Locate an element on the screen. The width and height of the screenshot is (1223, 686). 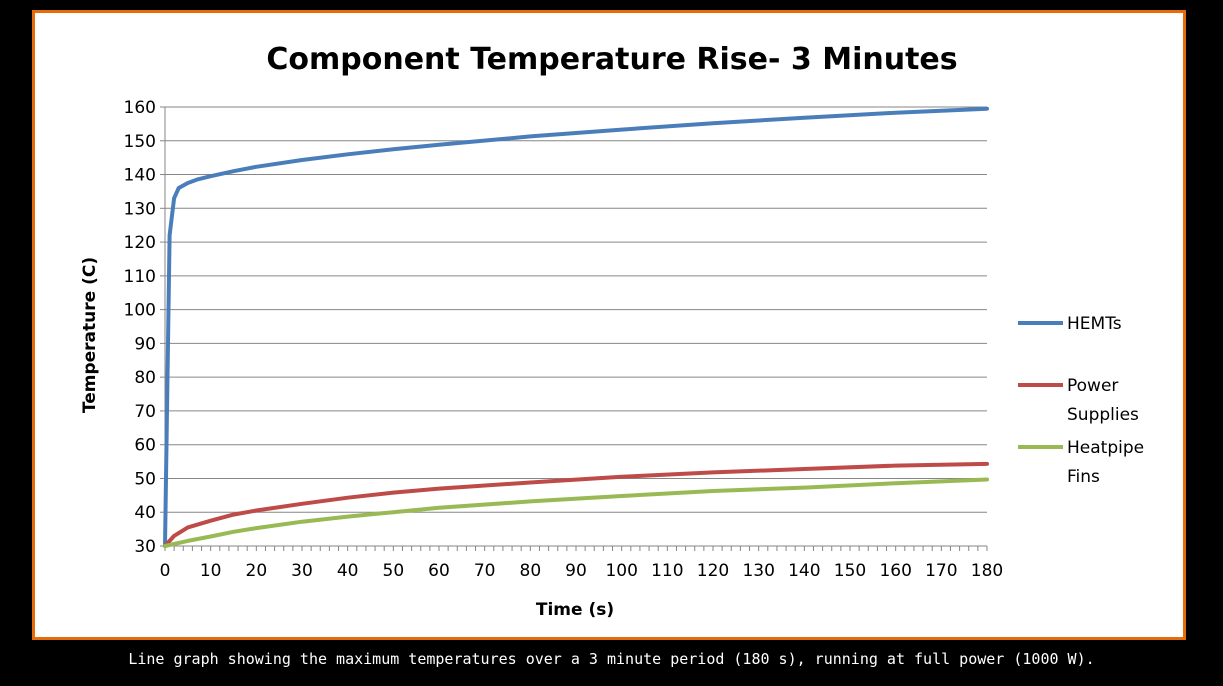
x-tick-label: 40 is located at coordinates (348, 571).